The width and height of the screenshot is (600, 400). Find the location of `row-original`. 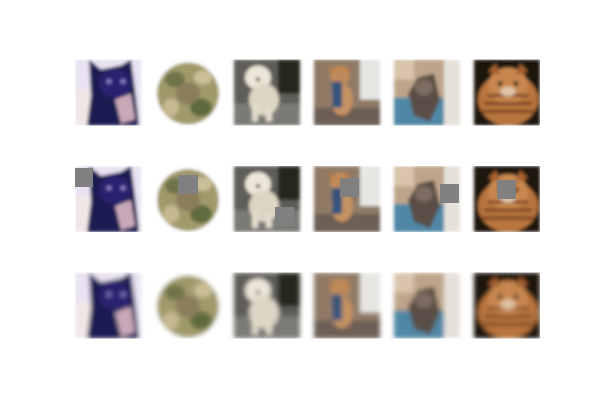

row-original is located at coordinates (307, 92).